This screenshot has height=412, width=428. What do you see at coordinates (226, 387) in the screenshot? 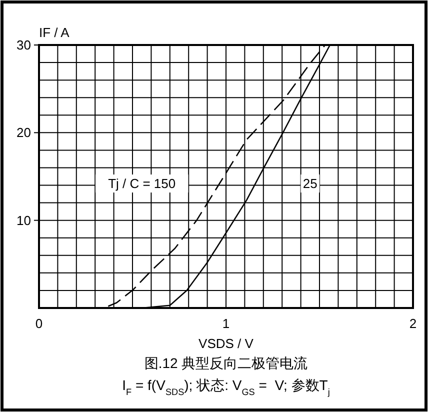
I see `text: I$_{F}$ = f(V$_{SDS}$); 状态: V$_{GS}$ = V; 参数T$_{j}$` at bounding box center [226, 387].